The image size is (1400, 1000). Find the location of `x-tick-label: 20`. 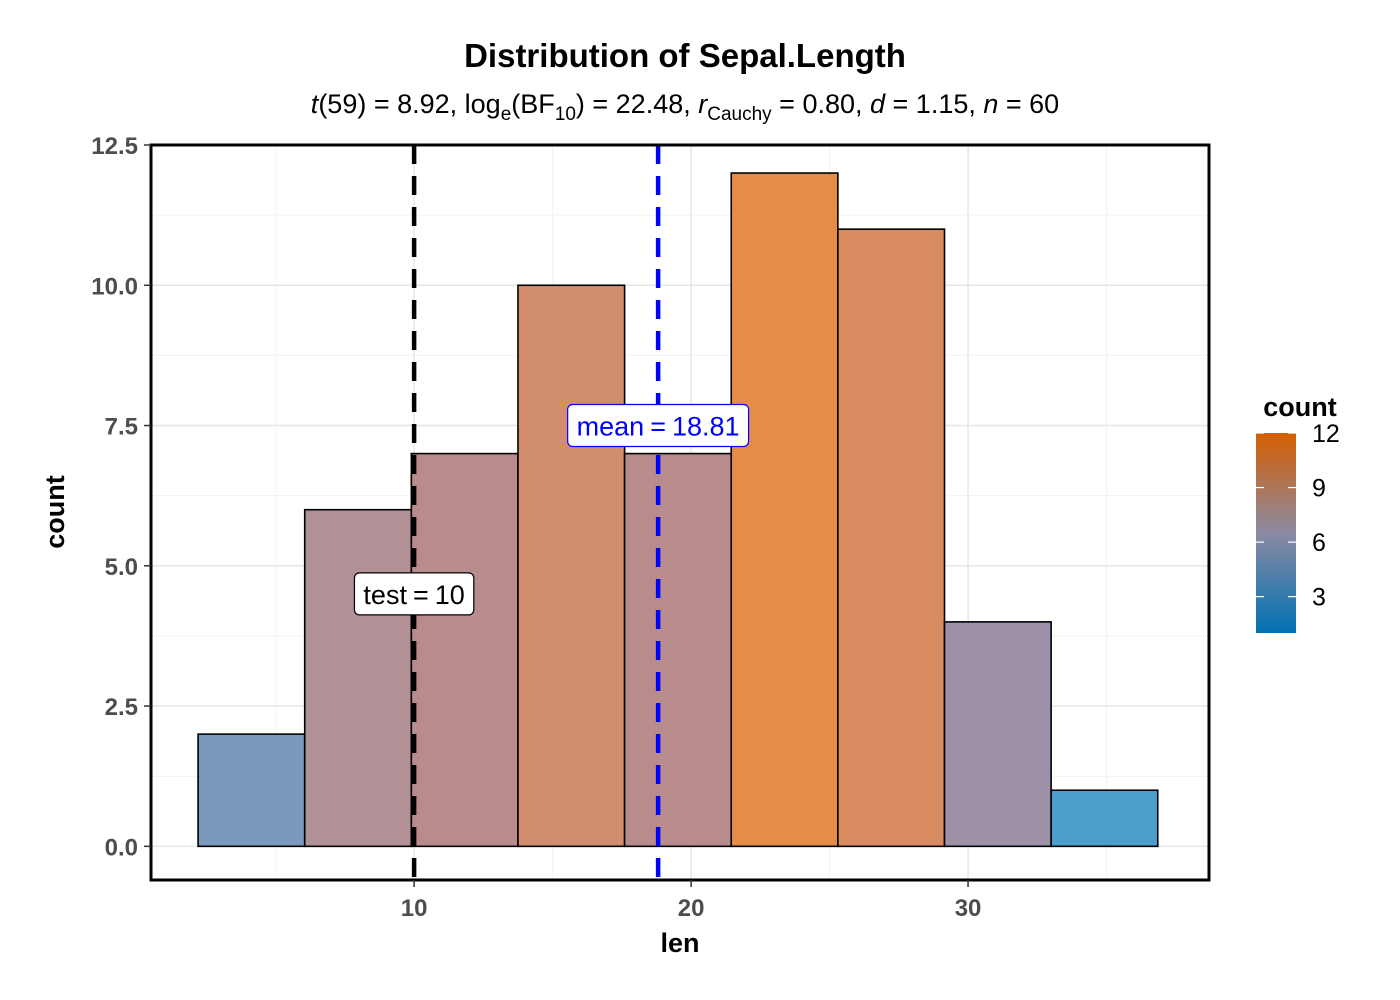

x-tick-label: 20 is located at coordinates (691, 908).